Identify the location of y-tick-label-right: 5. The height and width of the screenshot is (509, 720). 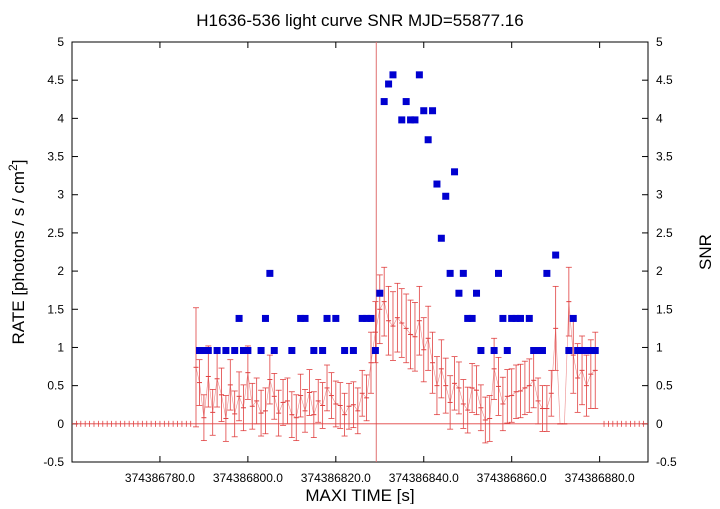
(659, 42).